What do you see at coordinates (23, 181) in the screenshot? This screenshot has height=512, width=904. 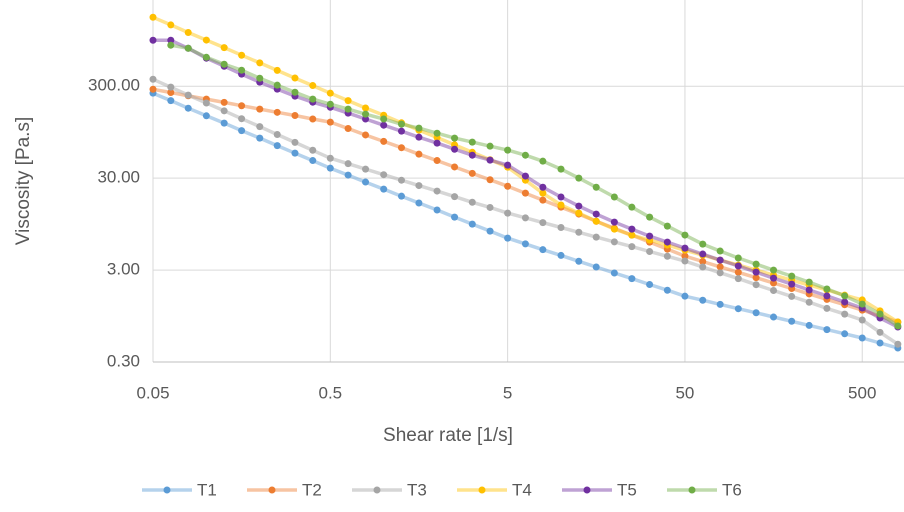 I see `y-axis-label: Viscosity [Pa.s]` at bounding box center [23, 181].